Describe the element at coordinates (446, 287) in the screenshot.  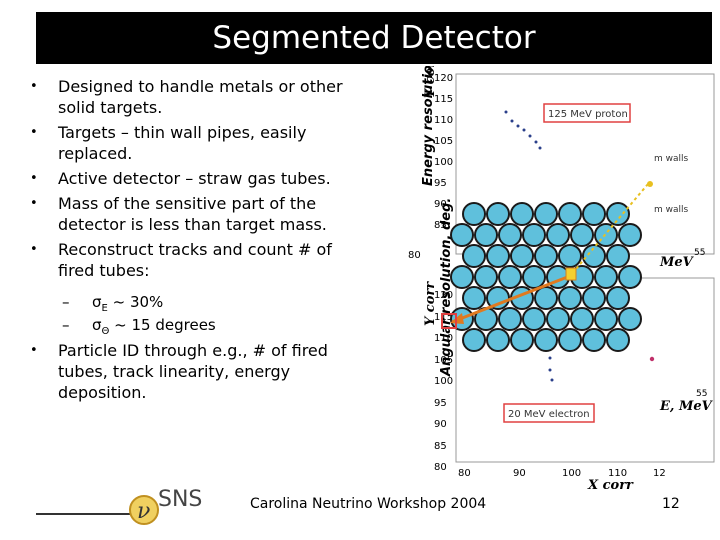
I see `angular-resolution-label: Angular resolution, deg.` at that location.